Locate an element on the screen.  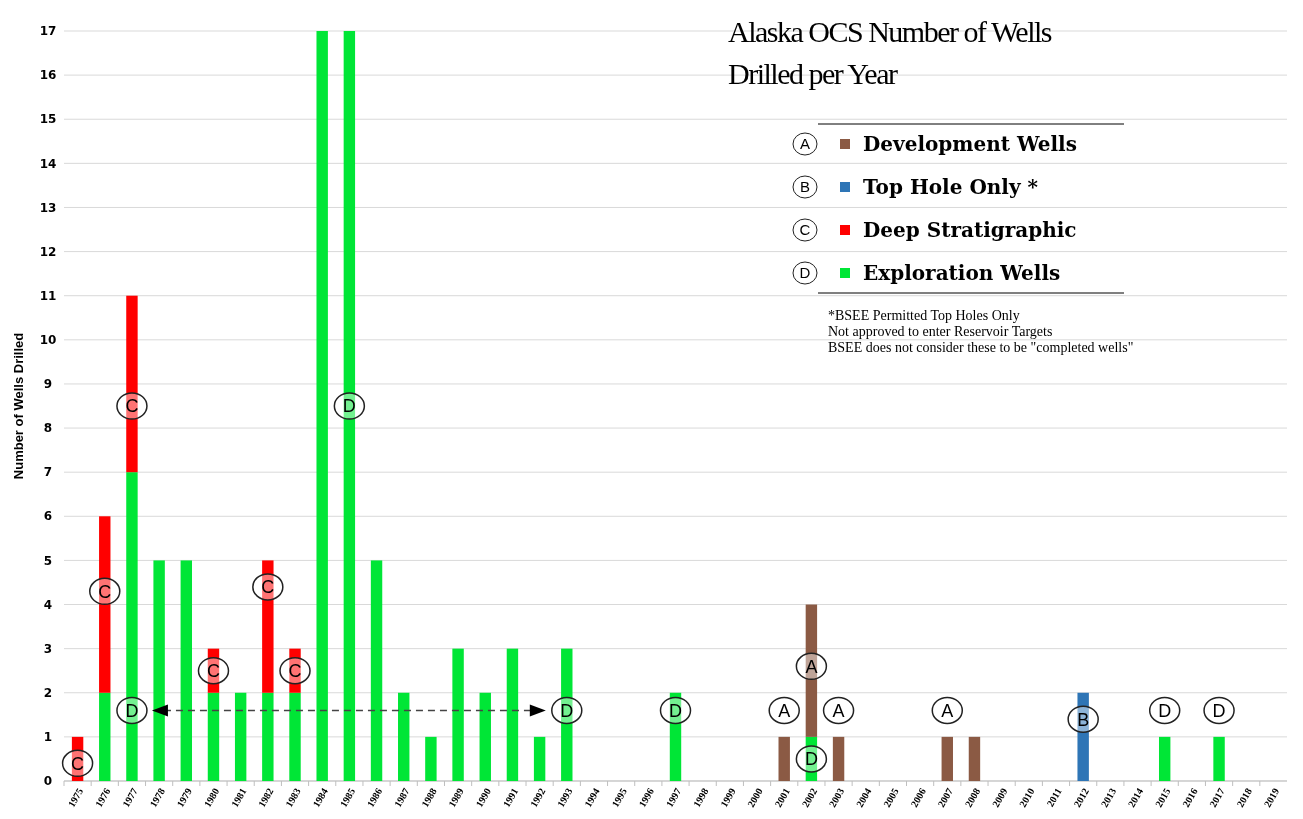
y-tick-label: 1 is located at coordinates (48, 737).